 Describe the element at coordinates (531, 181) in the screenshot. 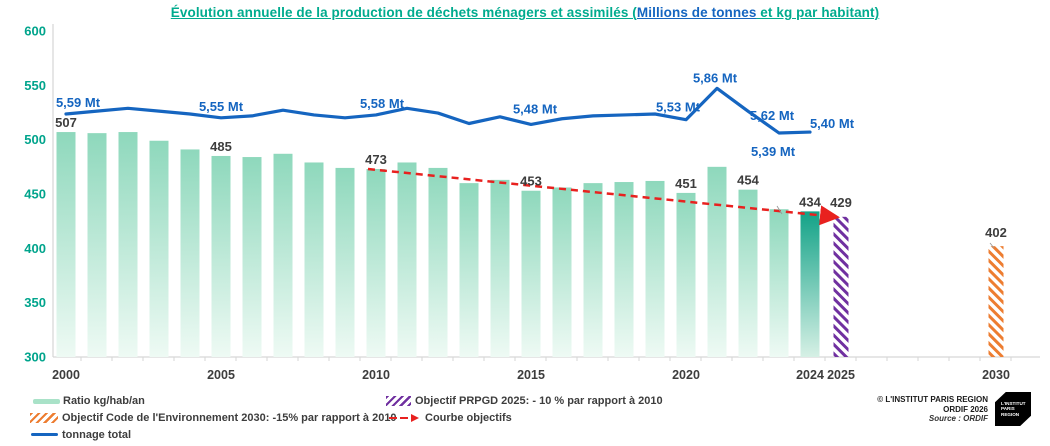

I see `bar-value-label-2015: 453` at that location.